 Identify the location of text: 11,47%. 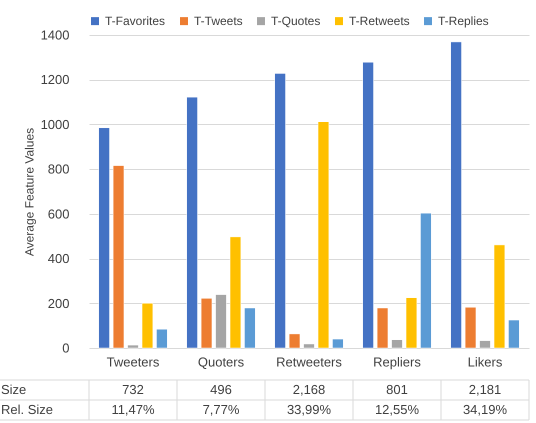
(133, 409).